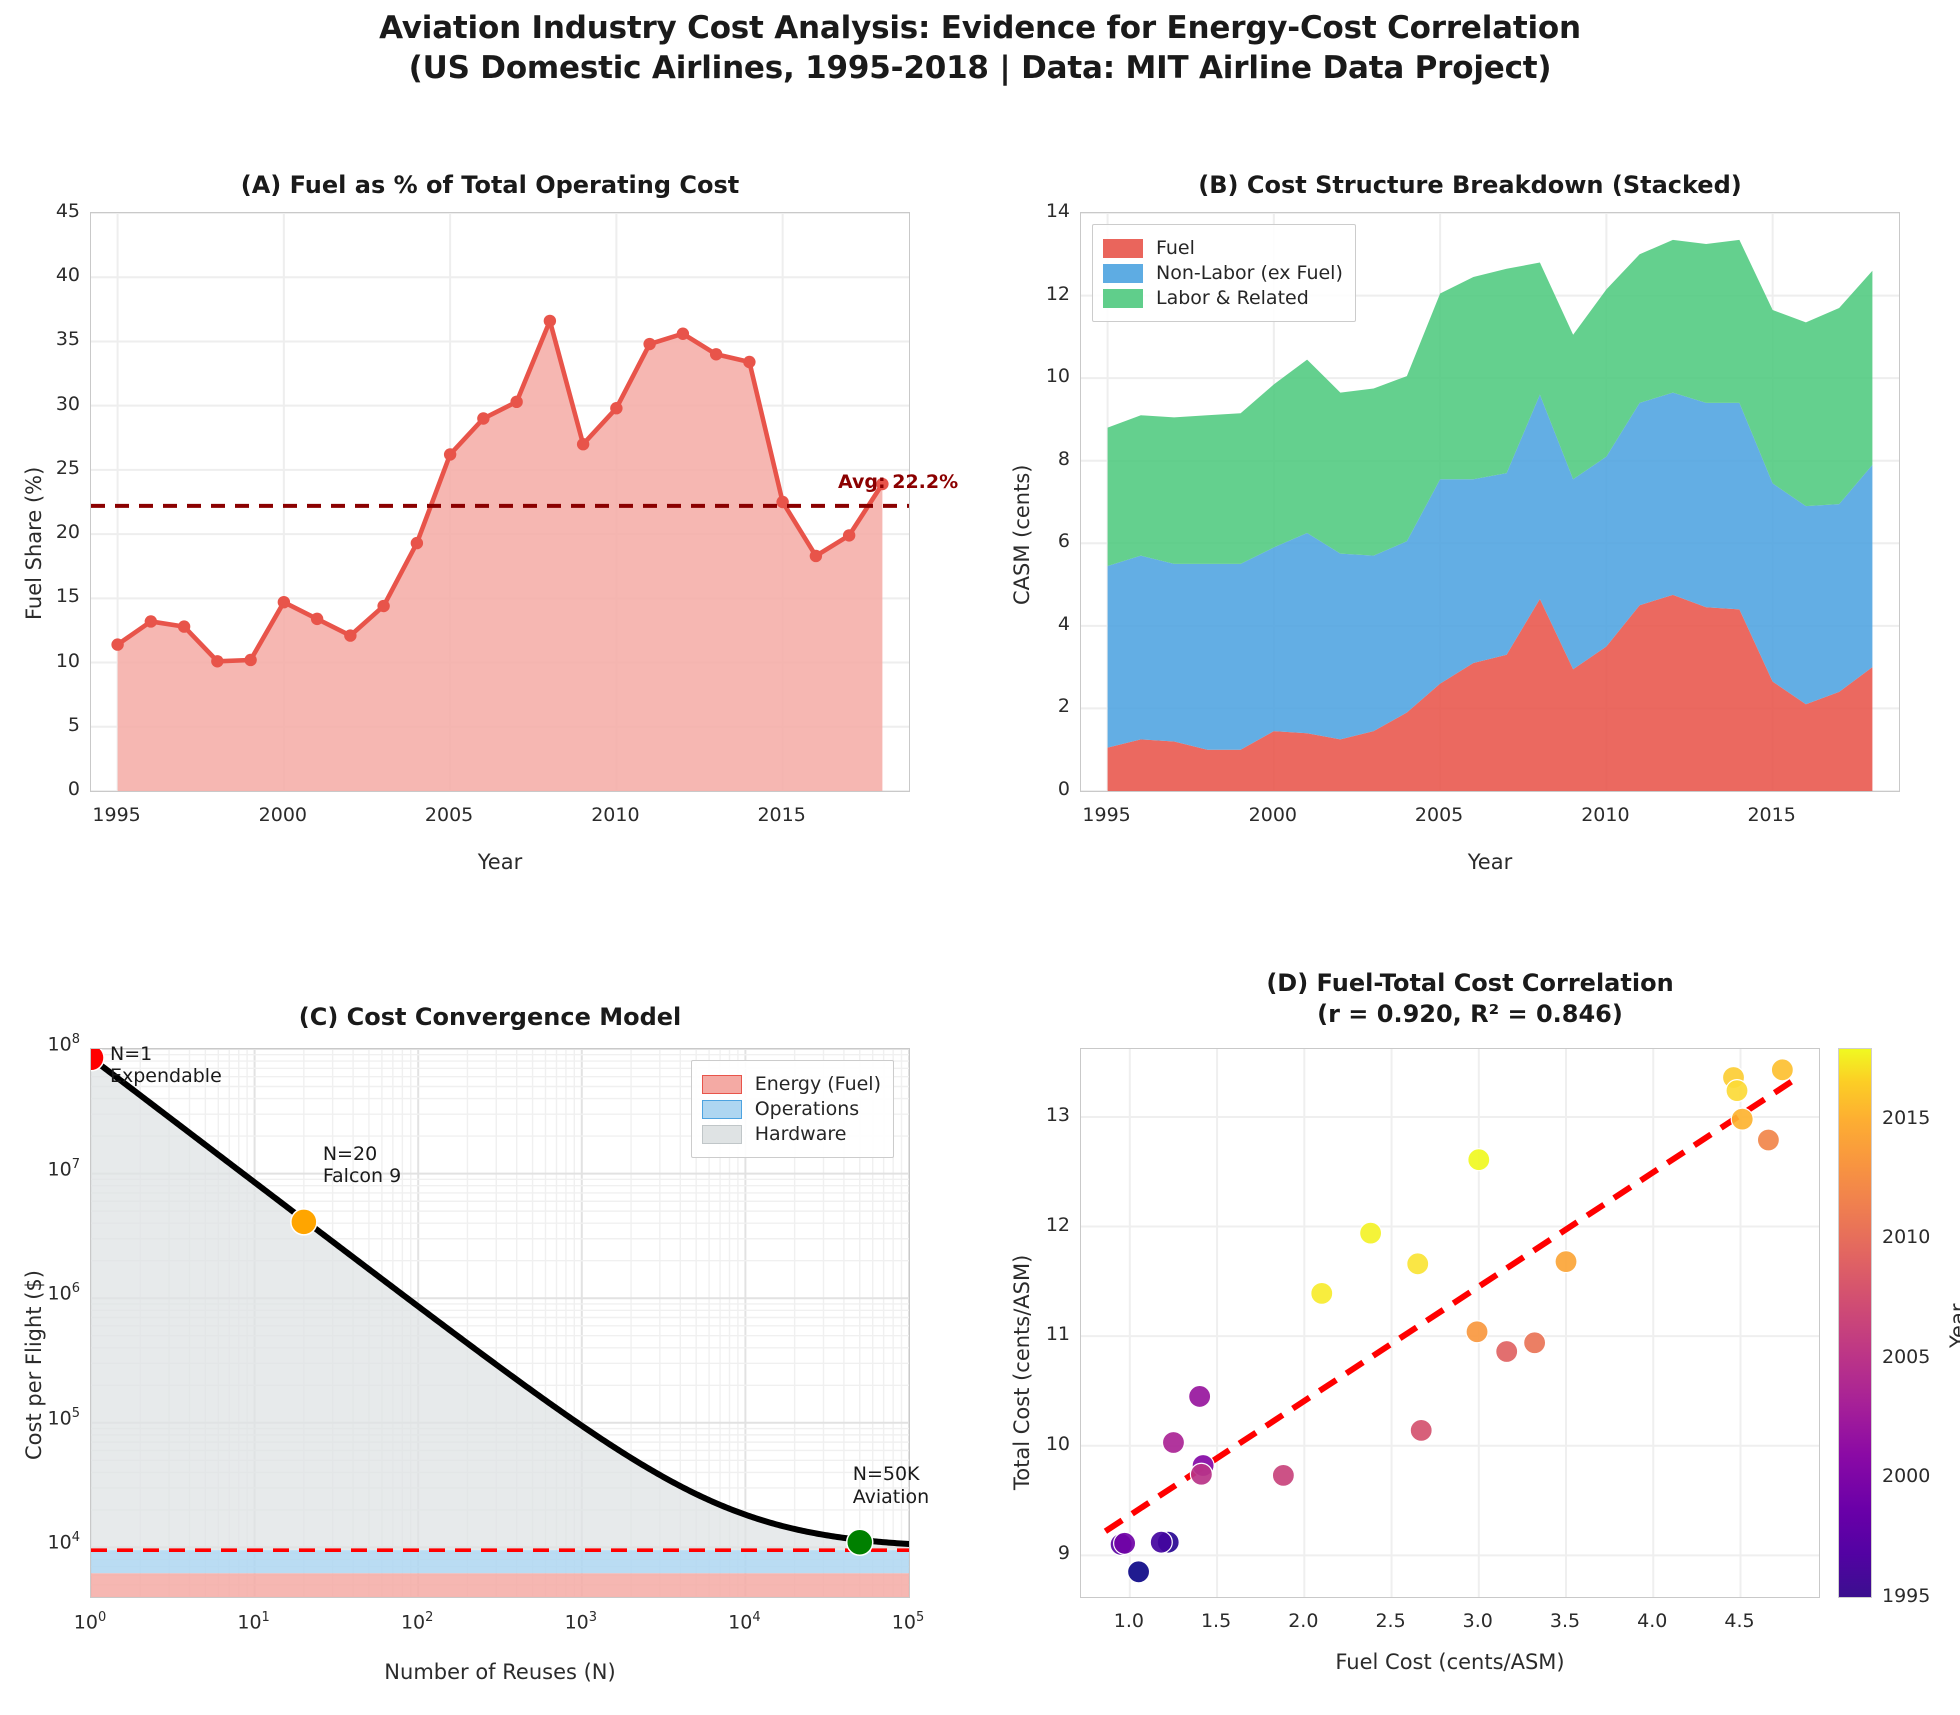 The height and width of the screenshot is (1715, 1960). I want to click on panel-b-ytick: 6, so click(1063, 541).